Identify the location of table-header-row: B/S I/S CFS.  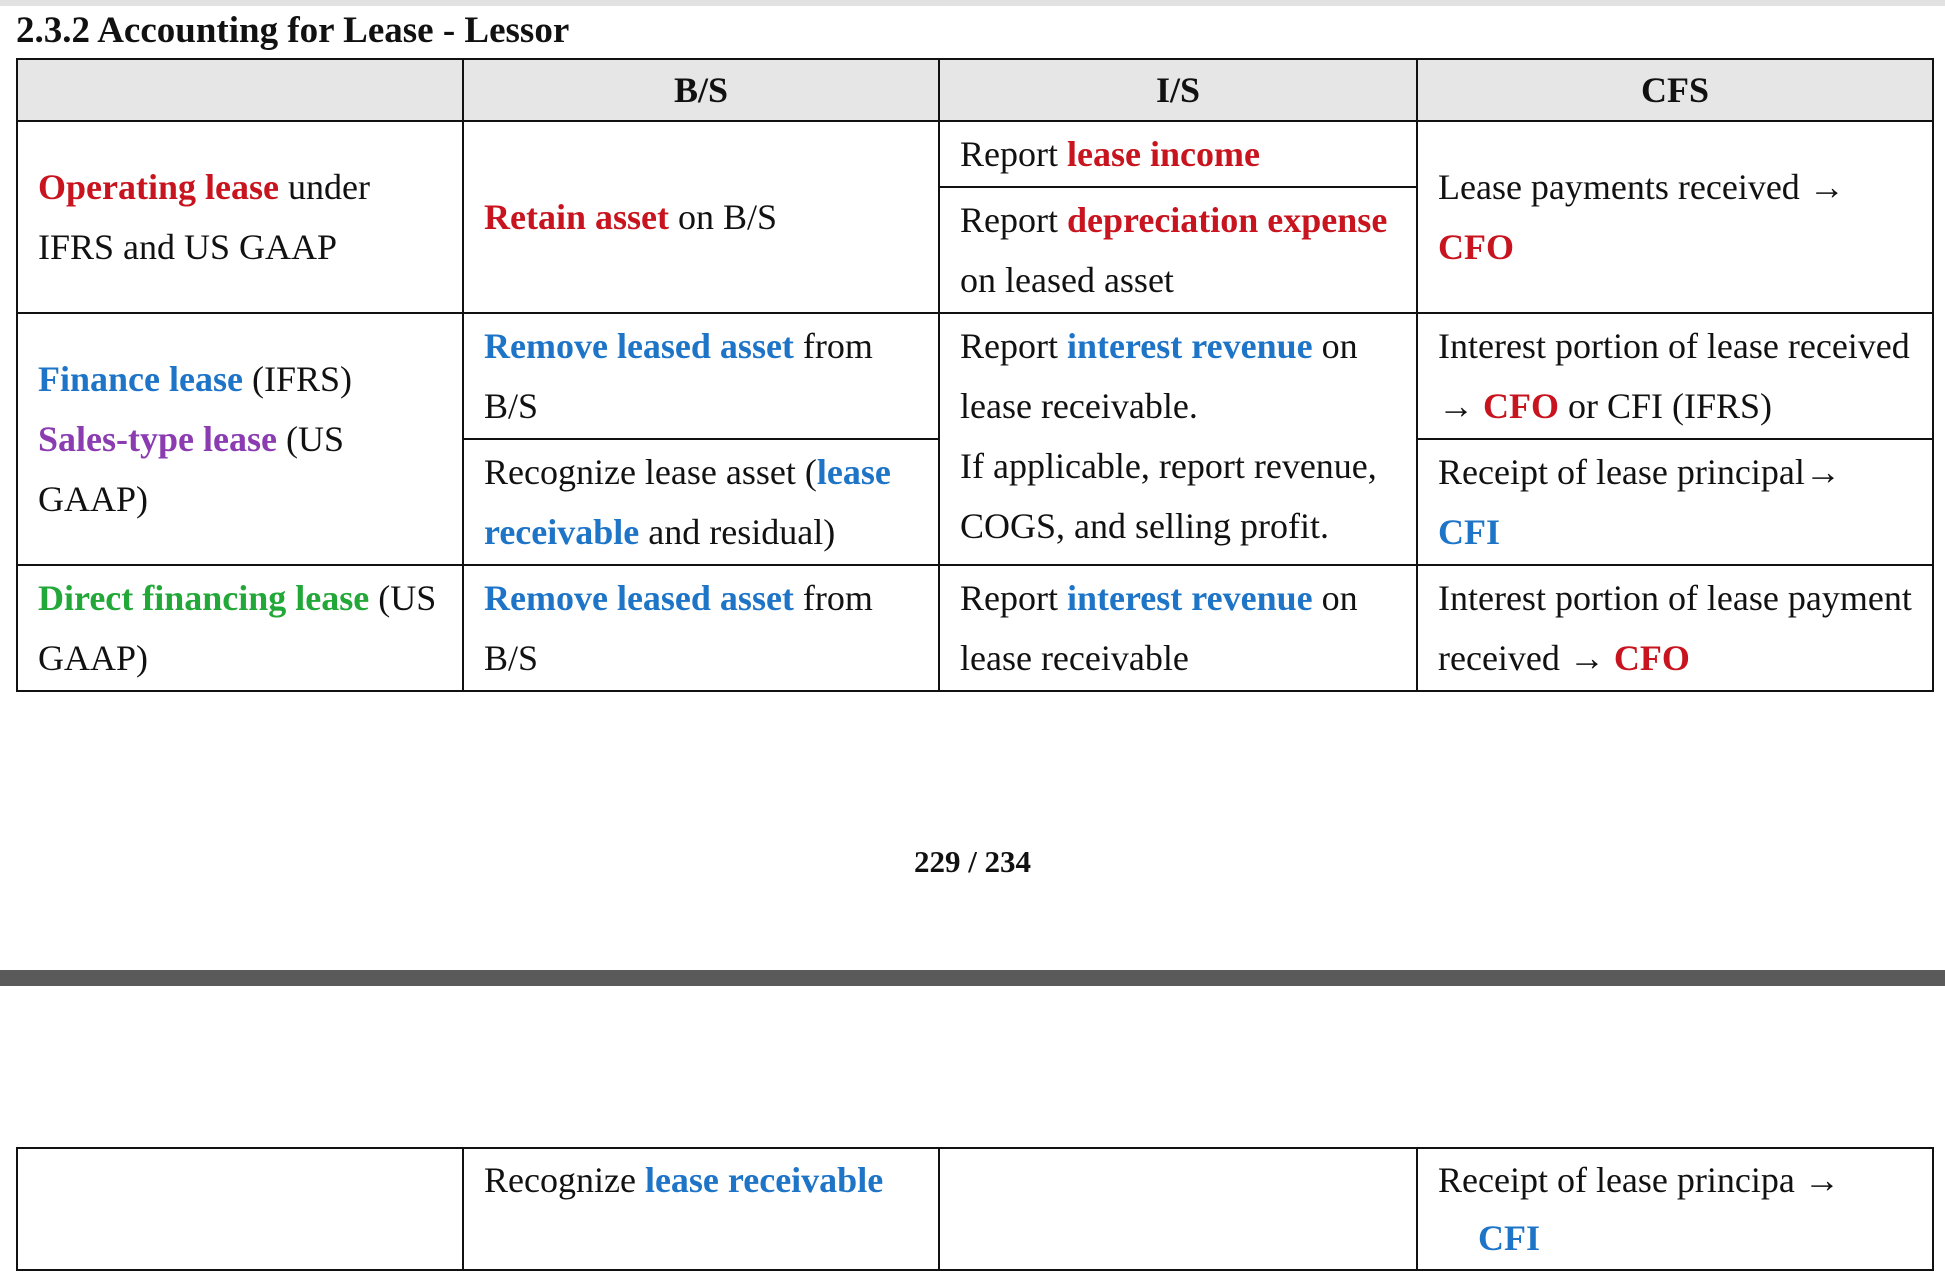
(975, 90).